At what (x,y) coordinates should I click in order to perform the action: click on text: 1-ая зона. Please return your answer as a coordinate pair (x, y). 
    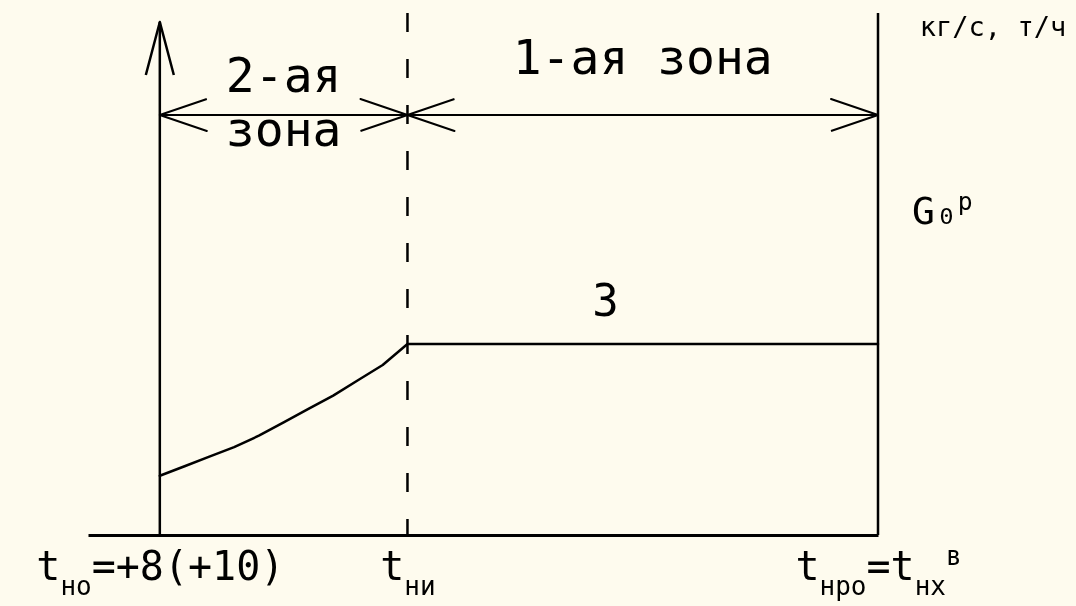
    Looking at the image, I should click on (642, 57).